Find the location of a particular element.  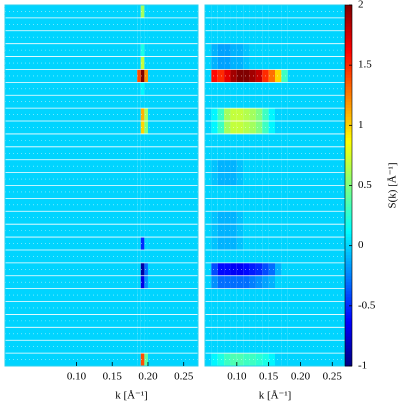

colorbar-tick-label: -1 is located at coordinates (362, 366).